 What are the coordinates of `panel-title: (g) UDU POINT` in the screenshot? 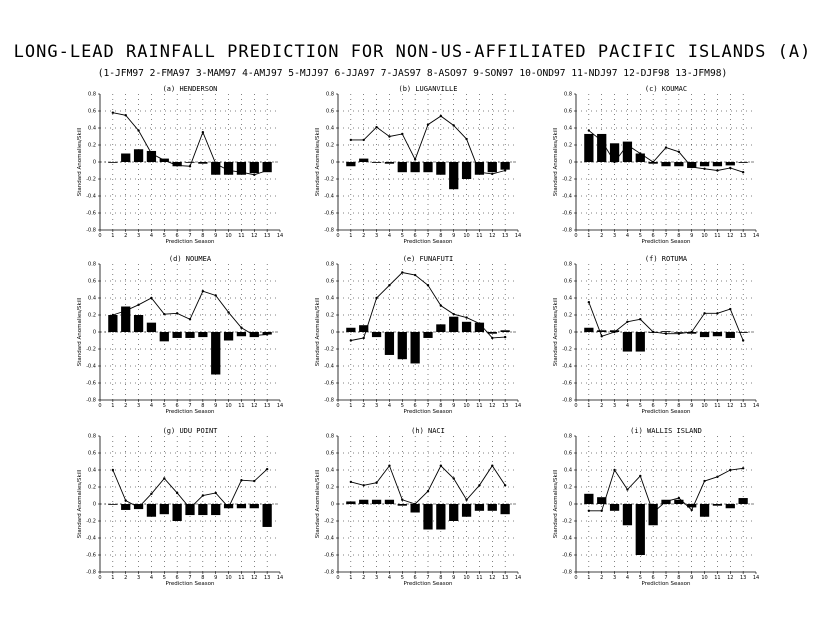 It's located at (191, 431).